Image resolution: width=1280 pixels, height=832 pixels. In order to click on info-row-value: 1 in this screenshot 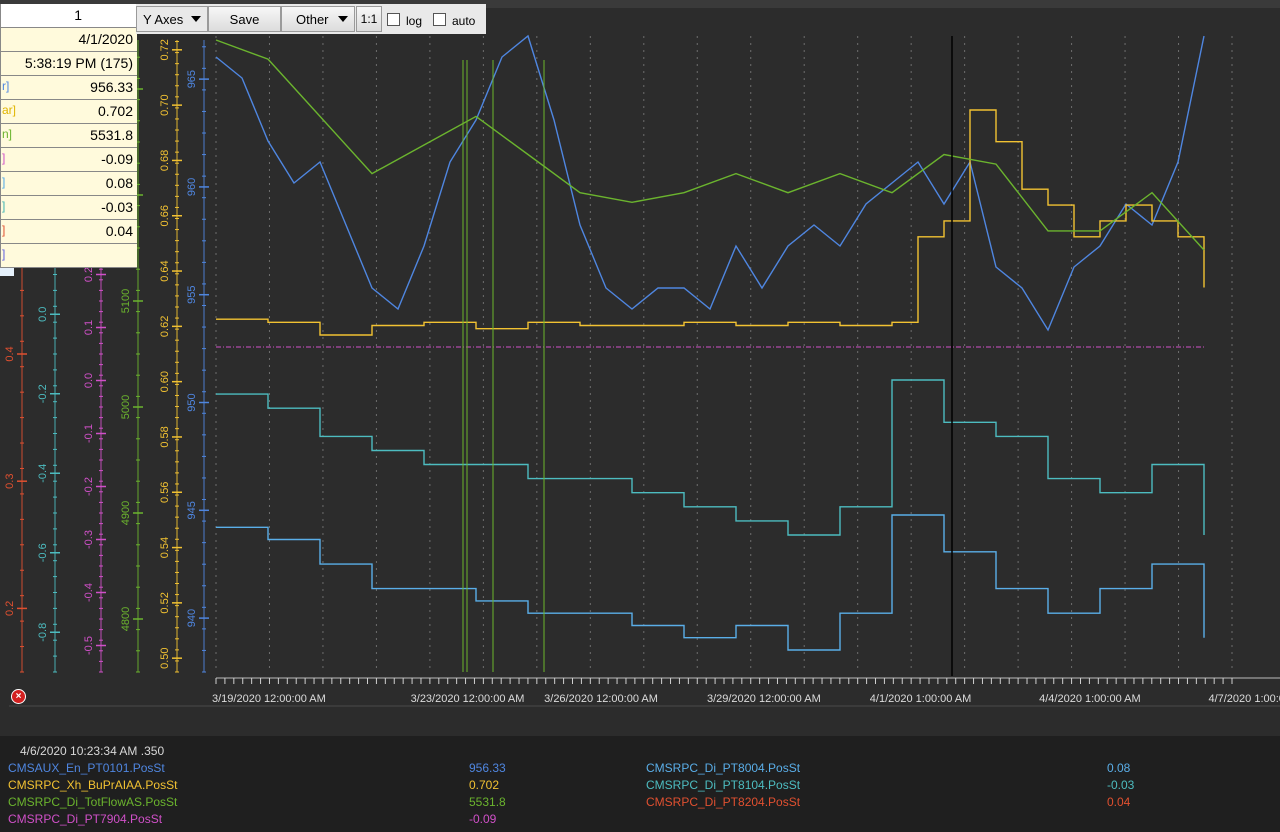, I will do `click(78, 15)`.